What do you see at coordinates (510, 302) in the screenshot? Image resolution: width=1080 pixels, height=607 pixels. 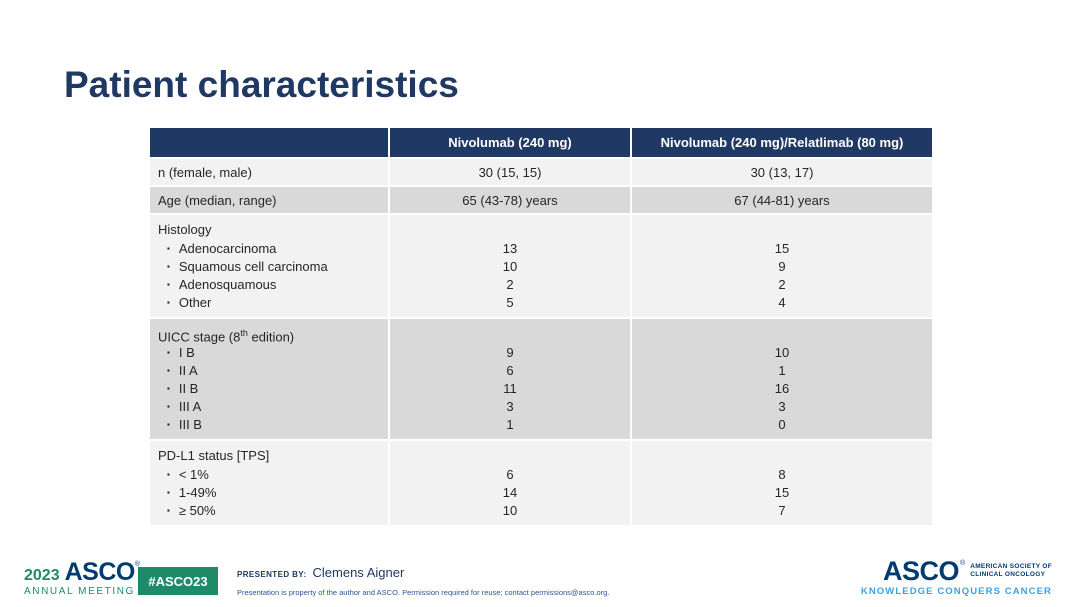 I see `cell-value: 5` at bounding box center [510, 302].